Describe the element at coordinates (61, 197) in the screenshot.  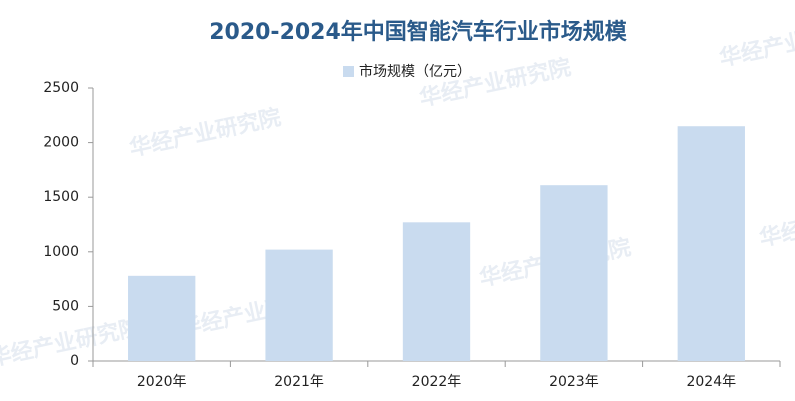
I see `y-tick-label: 1500` at that location.